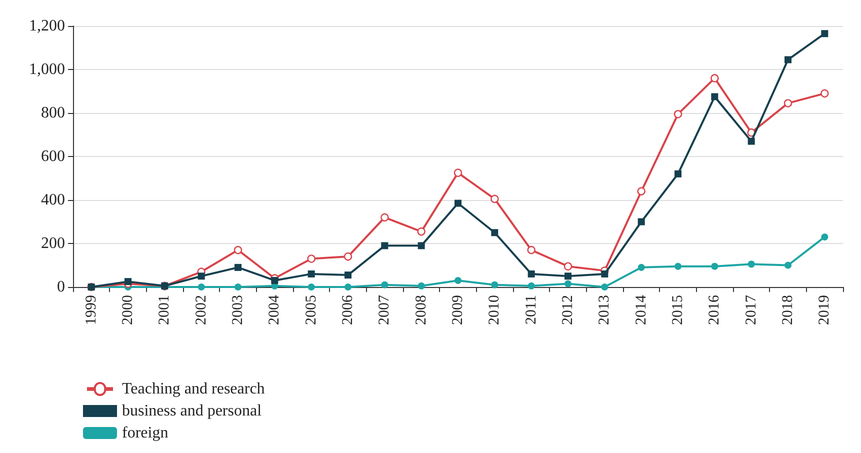 Image resolution: width=861 pixels, height=453 pixels. Describe the element at coordinates (274, 309) in the screenshot. I see `x-tick-label: 2004` at that location.